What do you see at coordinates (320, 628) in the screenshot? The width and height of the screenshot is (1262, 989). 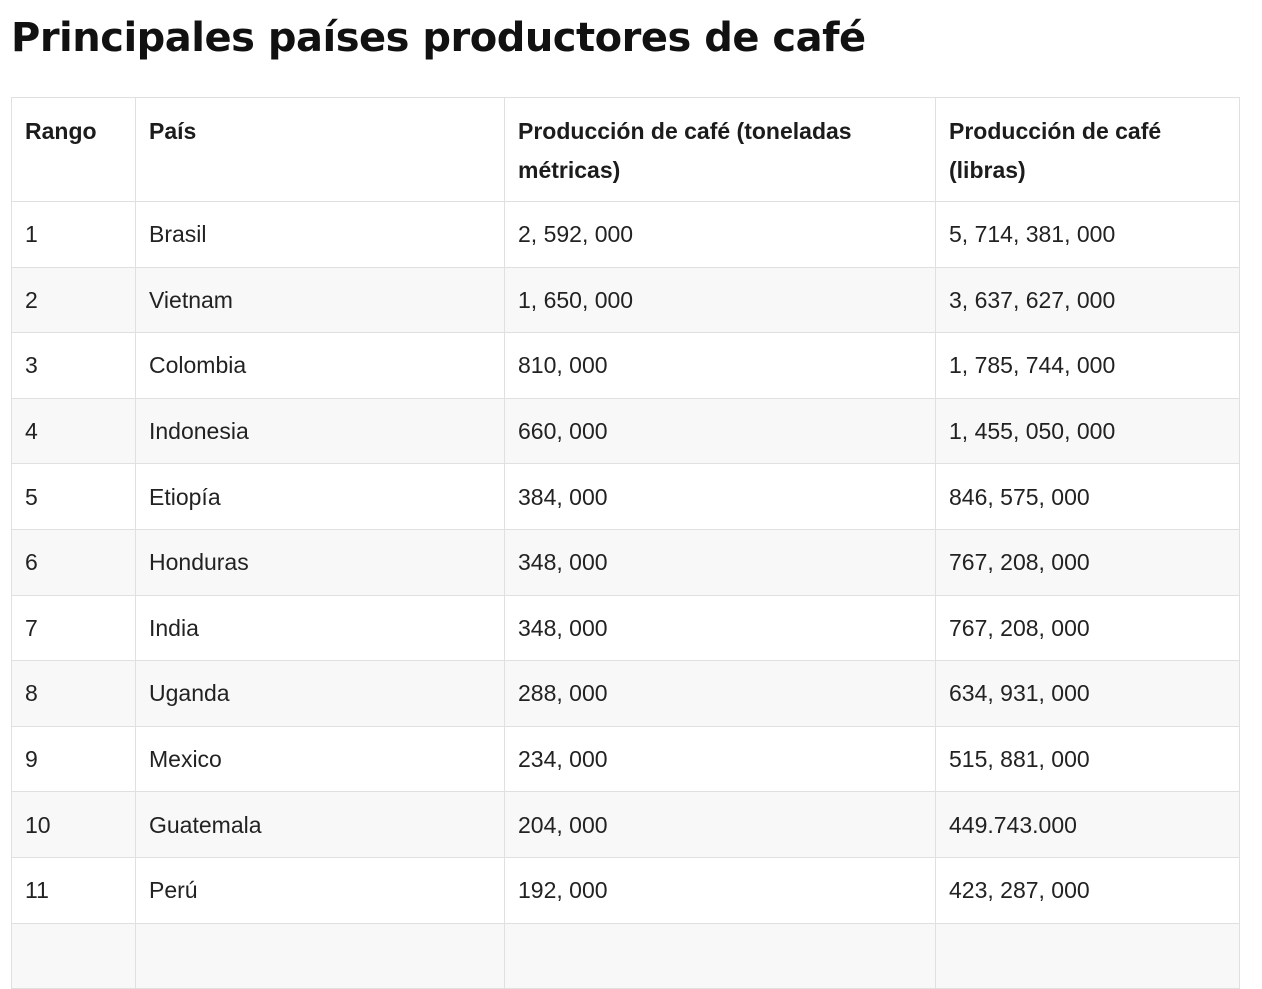 I see `cell-country: India` at bounding box center [320, 628].